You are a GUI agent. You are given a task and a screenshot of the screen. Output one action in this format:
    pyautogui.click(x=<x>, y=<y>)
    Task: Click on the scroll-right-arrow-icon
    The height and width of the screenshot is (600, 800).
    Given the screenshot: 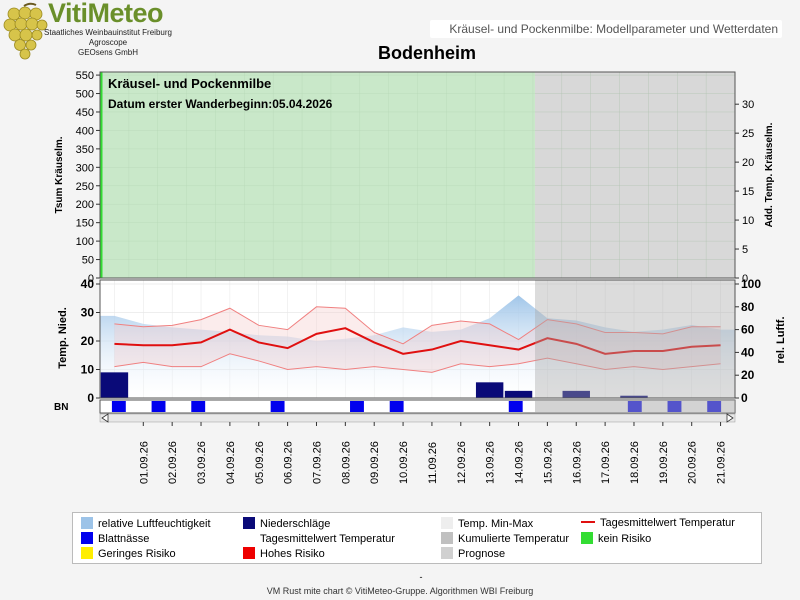 What is the action you would take?
    pyautogui.click(x=730, y=418)
    